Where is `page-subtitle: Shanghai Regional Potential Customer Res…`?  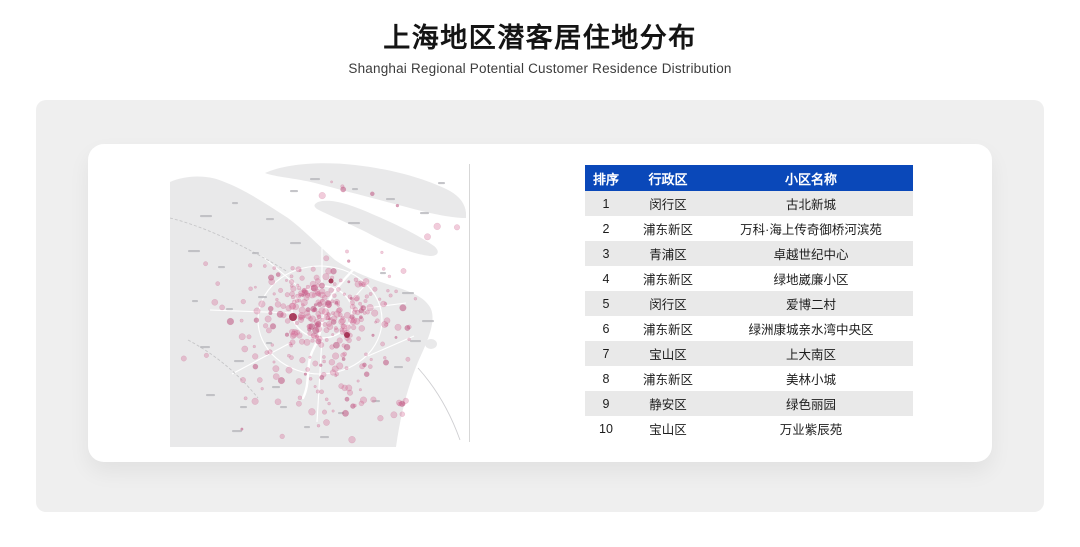
page-subtitle: Shanghai Regional Potential Customer Res… is located at coordinates (540, 68).